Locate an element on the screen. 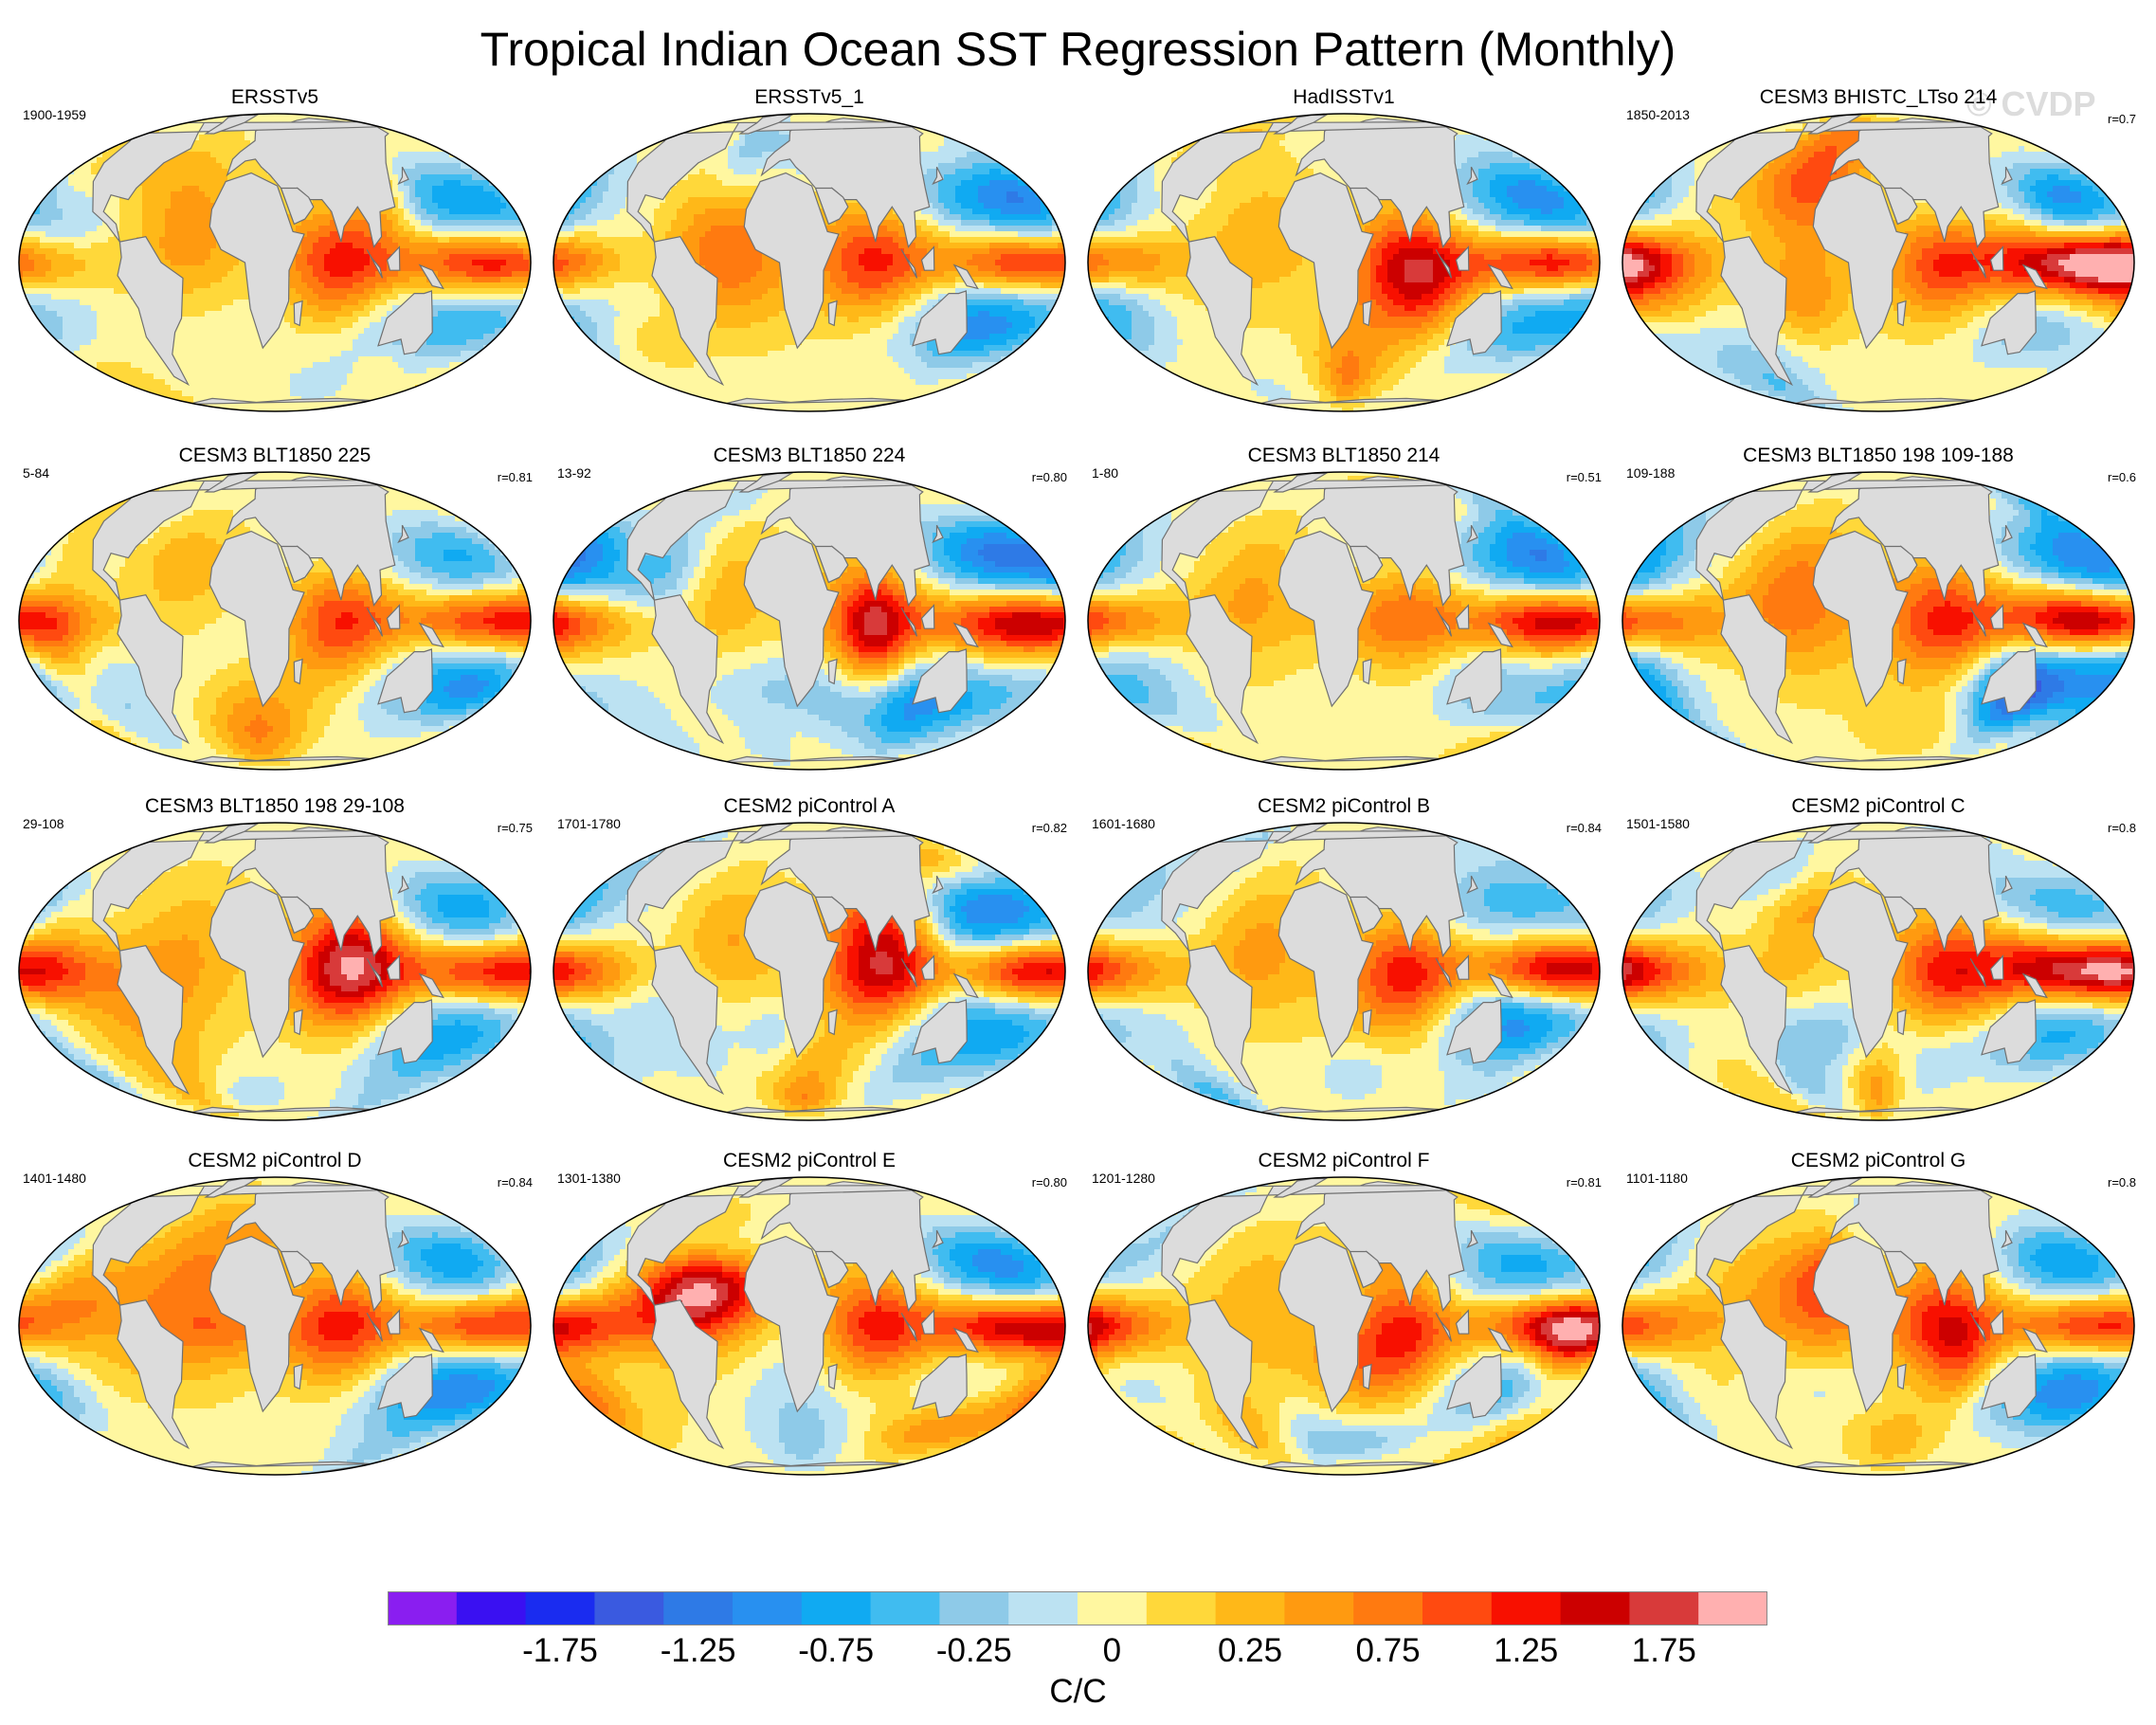  map-panel: CESM2 piControl F 1201-1280 r=0.81 is located at coordinates (1344, 1314).